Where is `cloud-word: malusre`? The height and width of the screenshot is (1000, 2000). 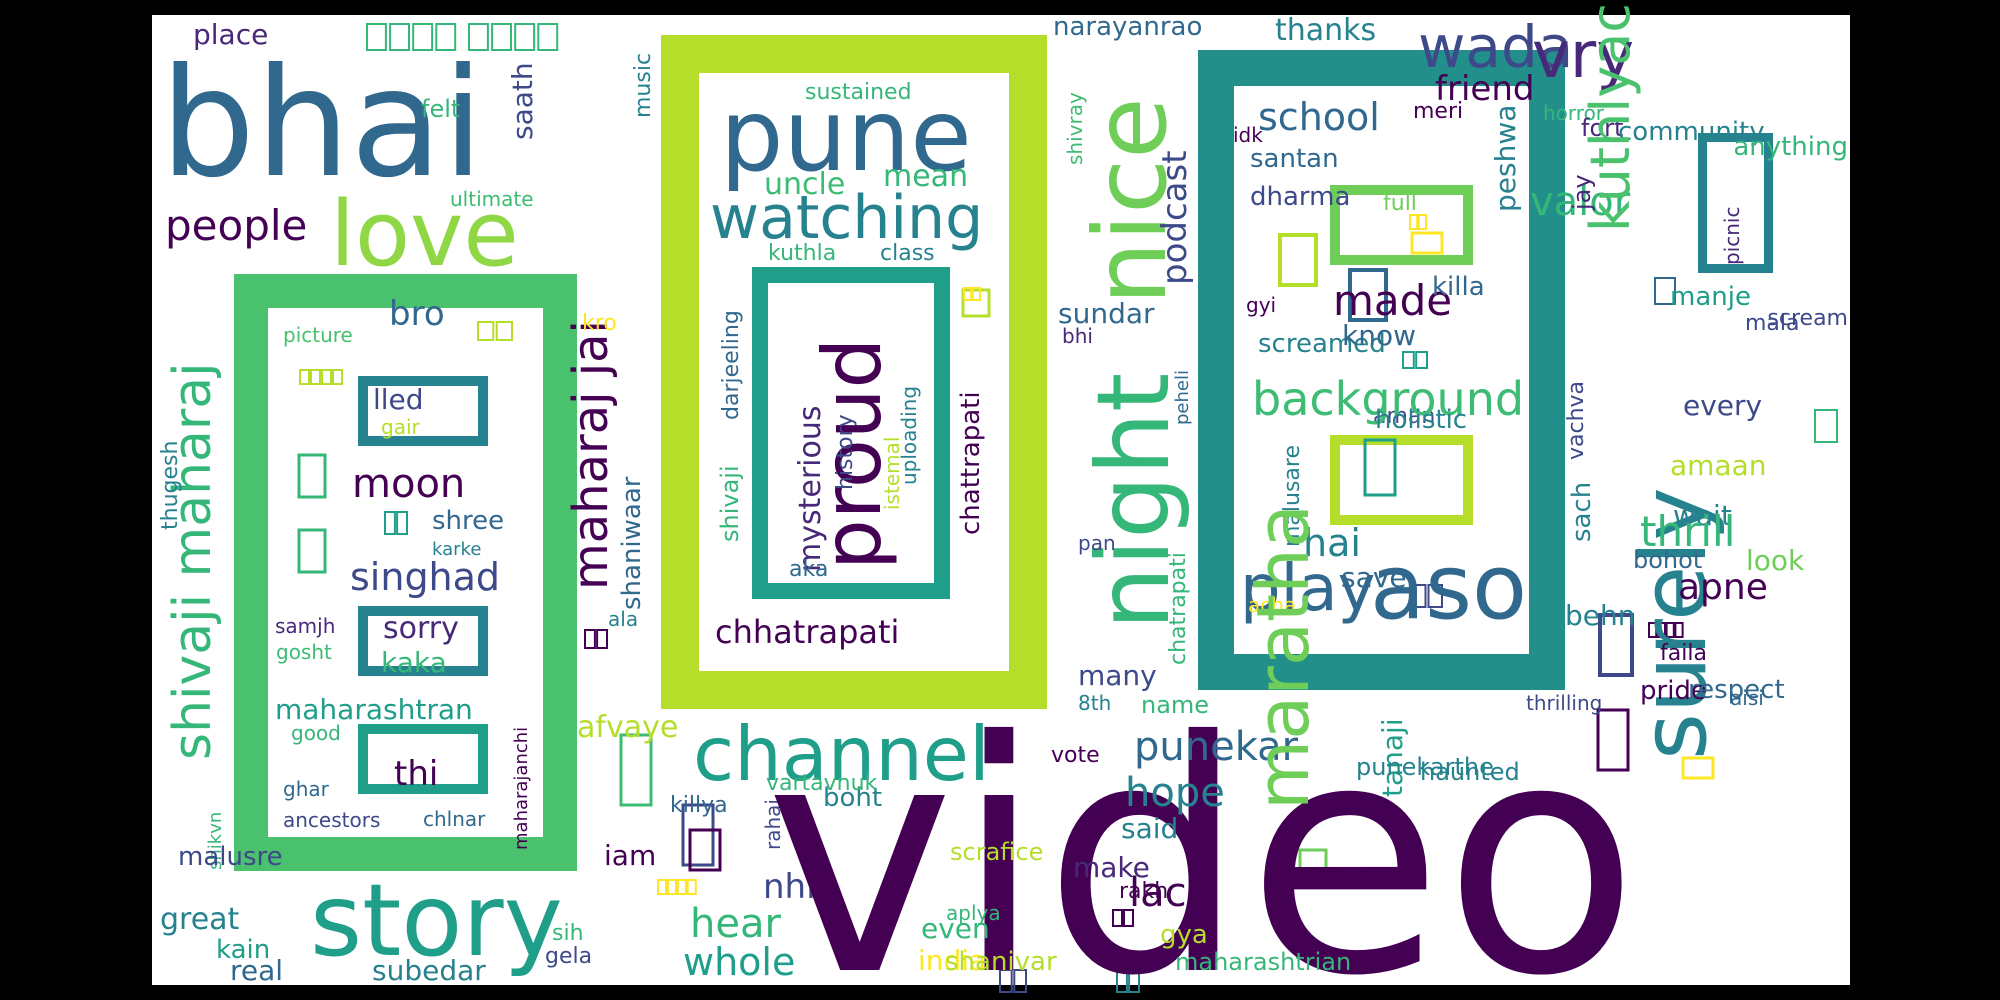
cloud-word: malusre is located at coordinates (230, 857).